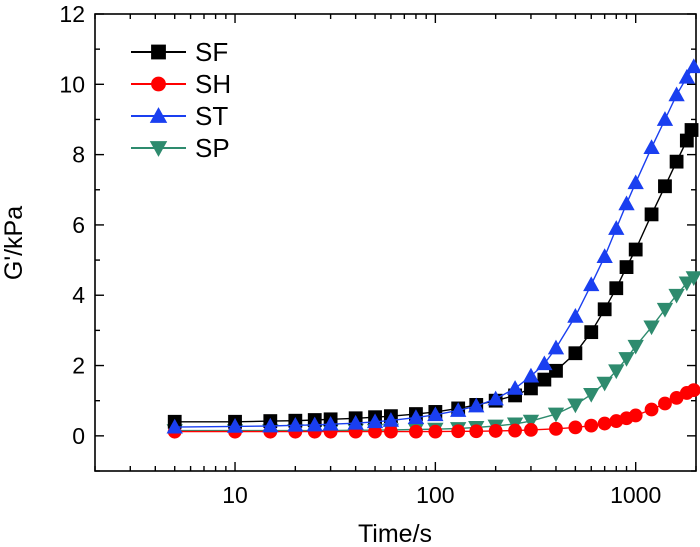  I want to click on y-tick-label: 10, so click(72, 84).